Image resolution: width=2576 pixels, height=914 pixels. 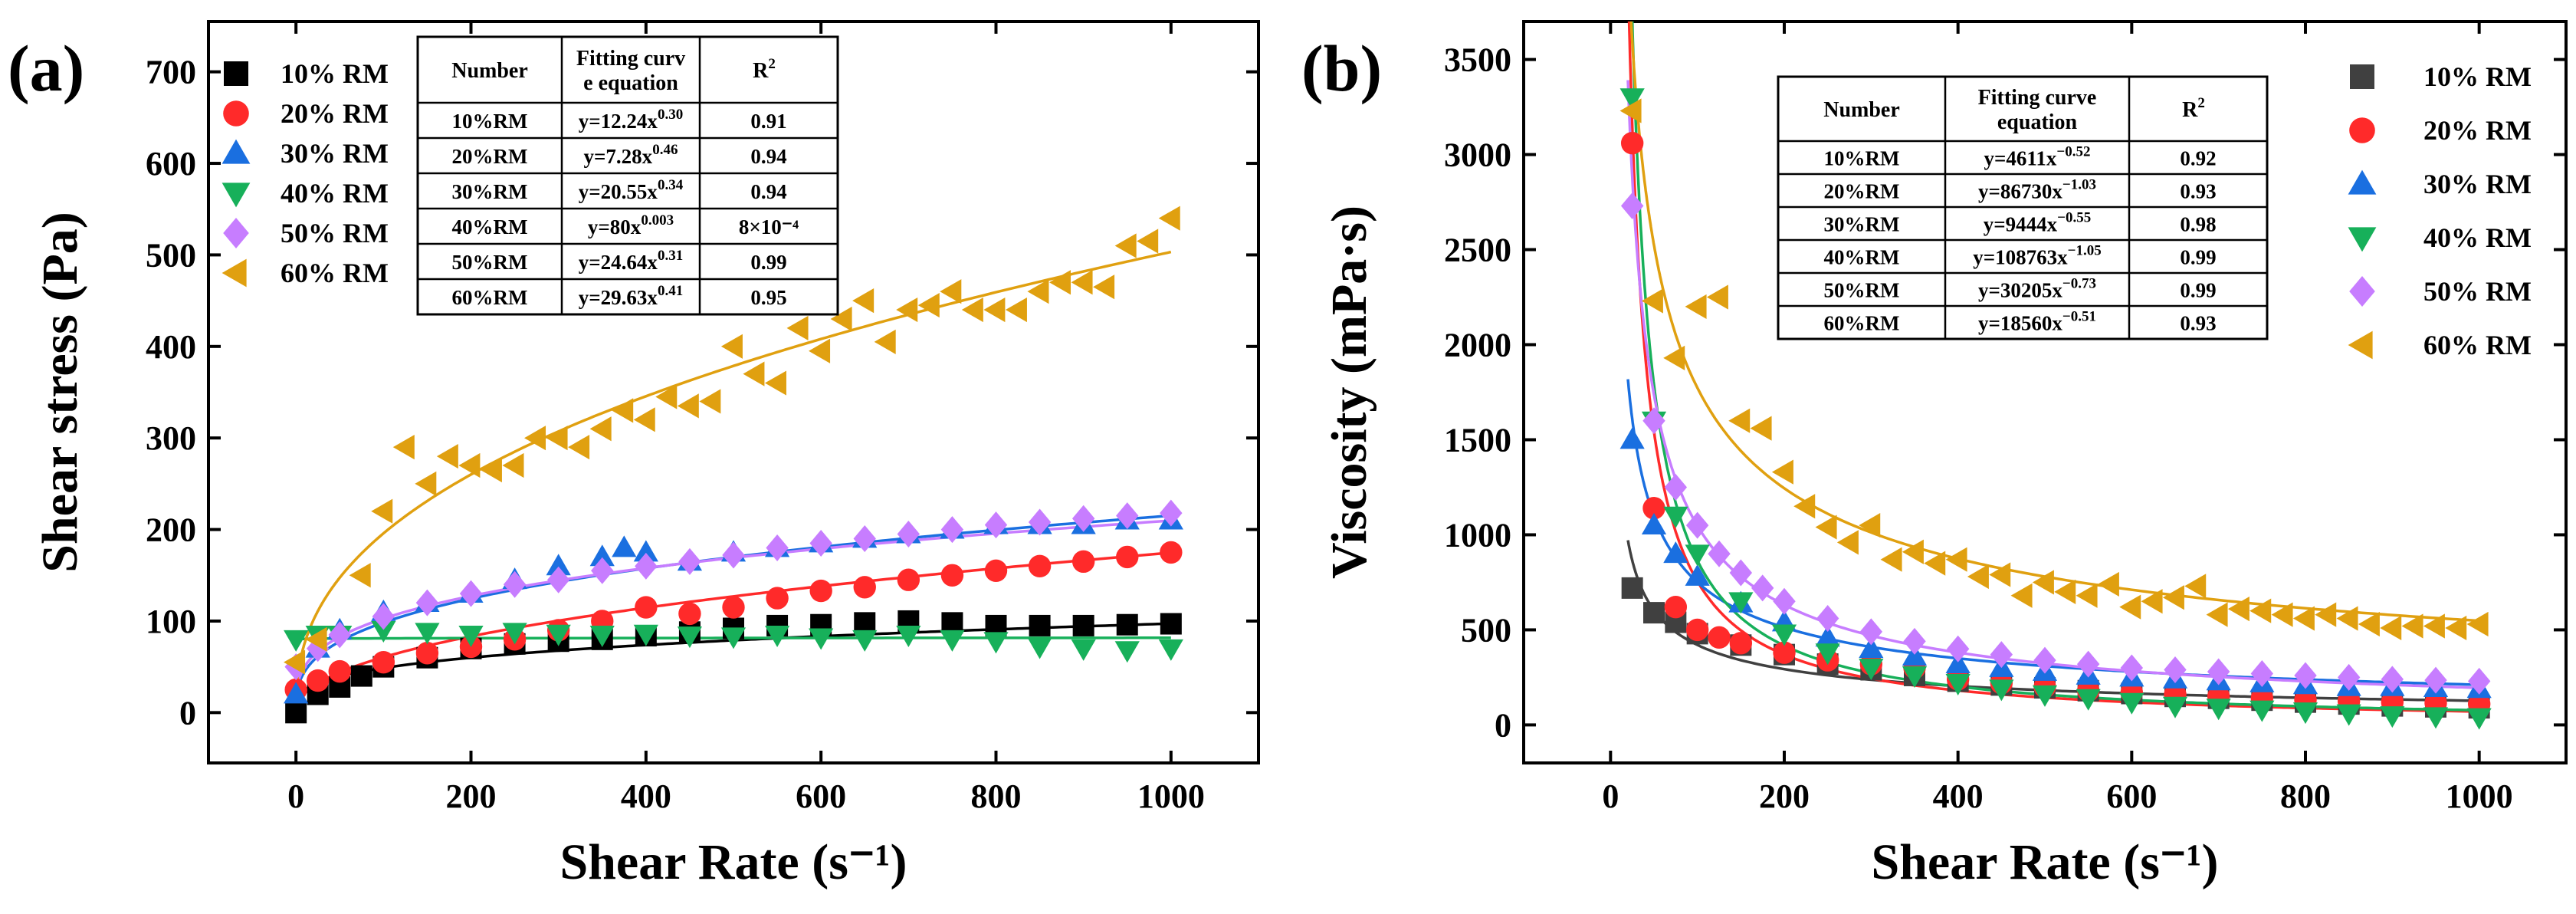 I want to click on y-tick-label: 2000, so click(x=1477, y=346).